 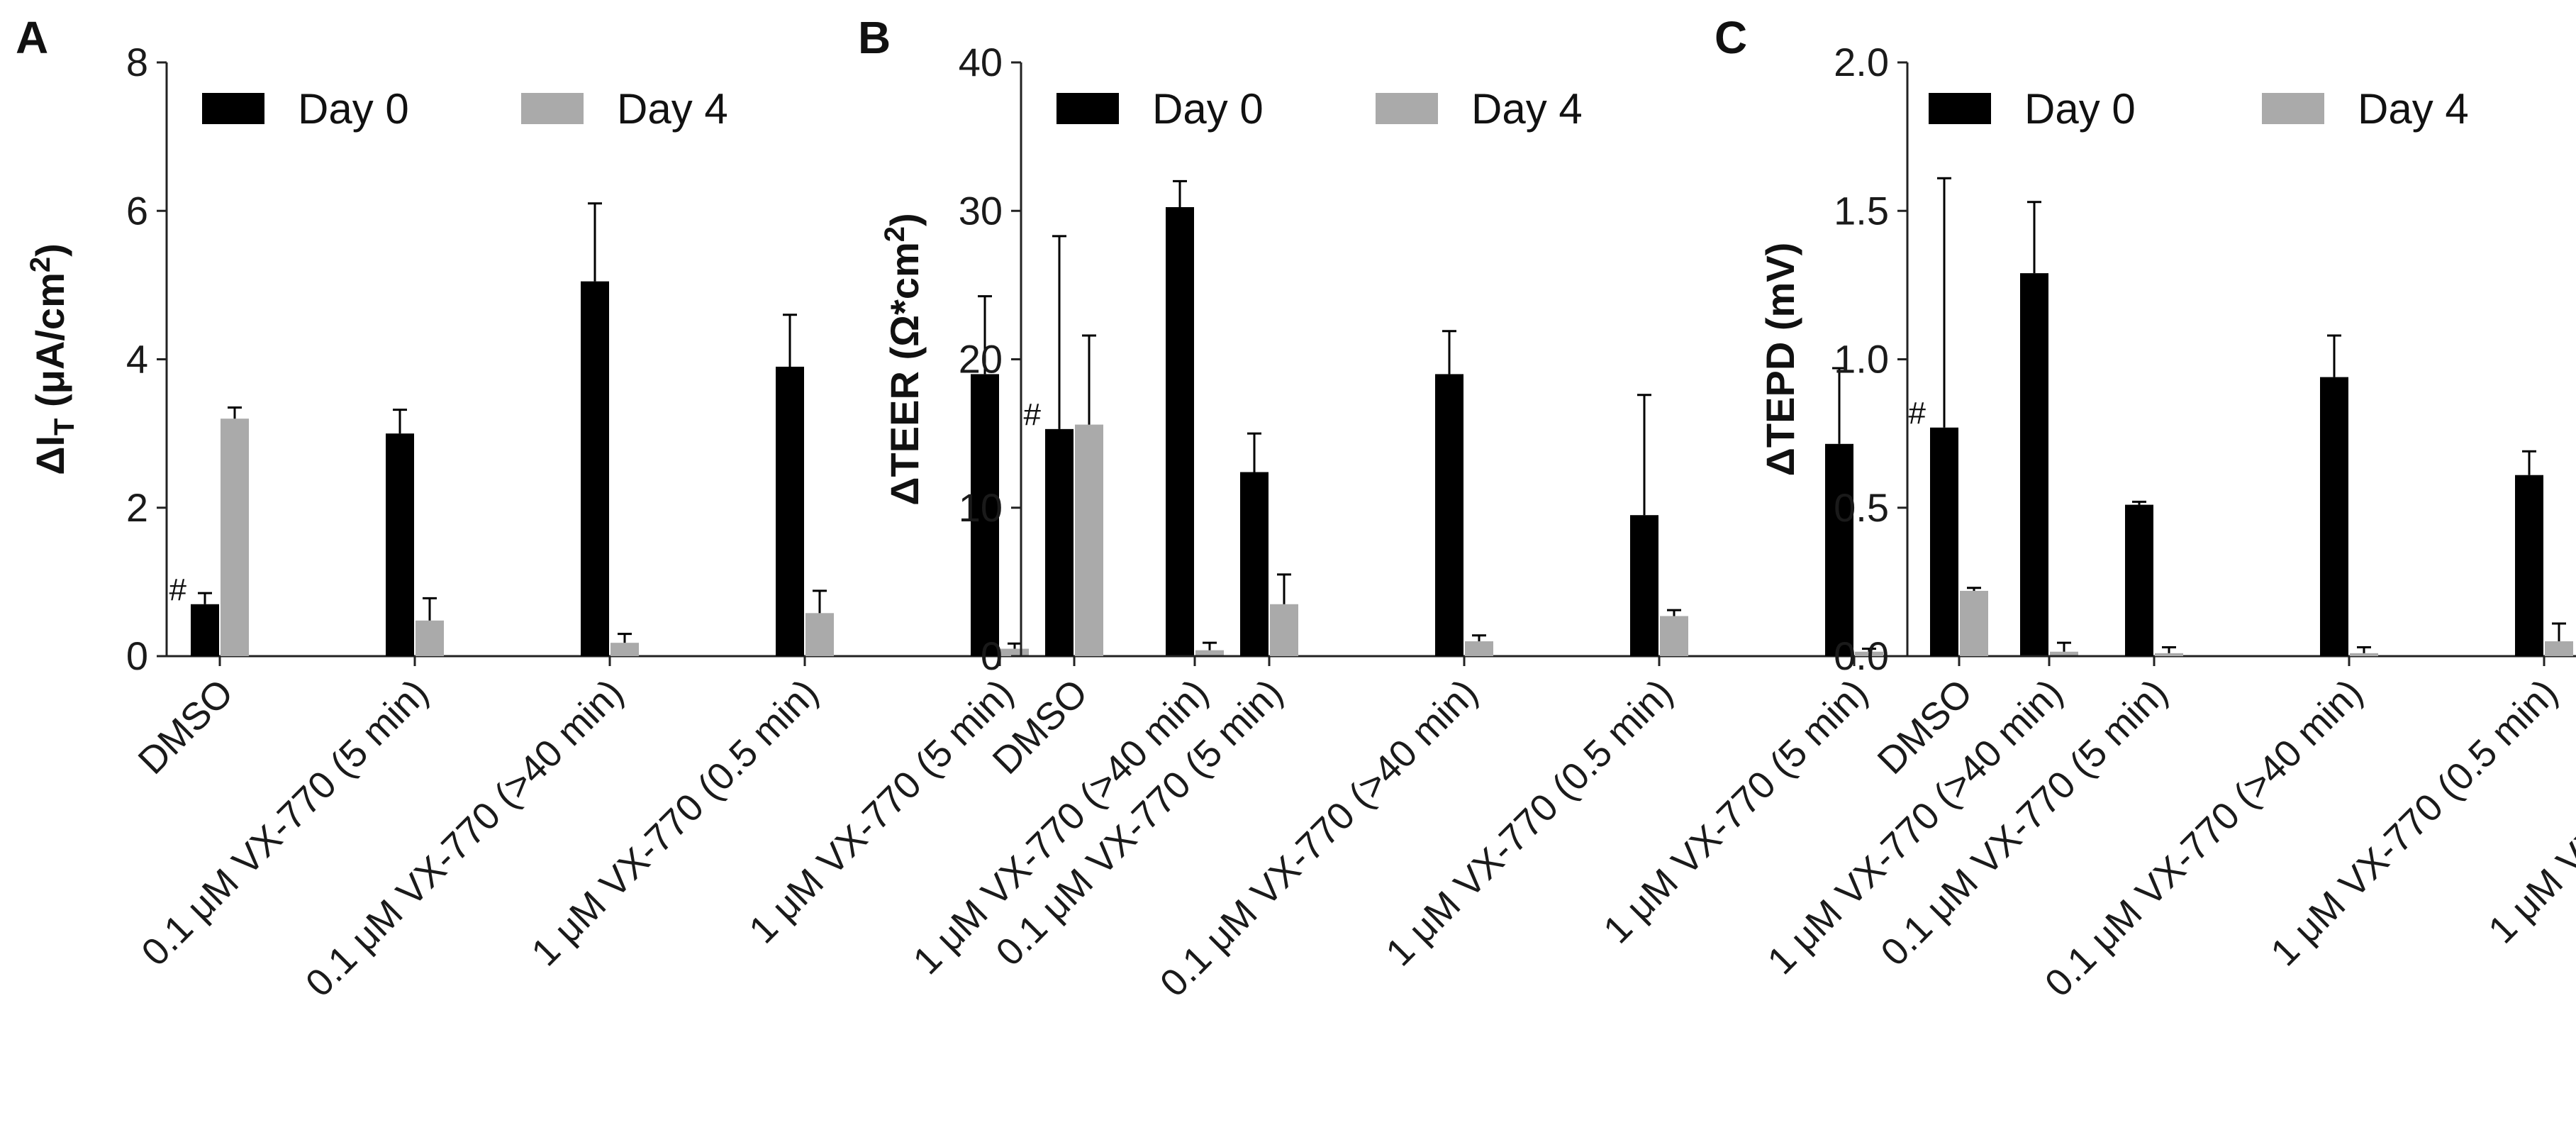 What do you see at coordinates (874, 37) in the screenshot?
I see `panel-letter: B` at bounding box center [874, 37].